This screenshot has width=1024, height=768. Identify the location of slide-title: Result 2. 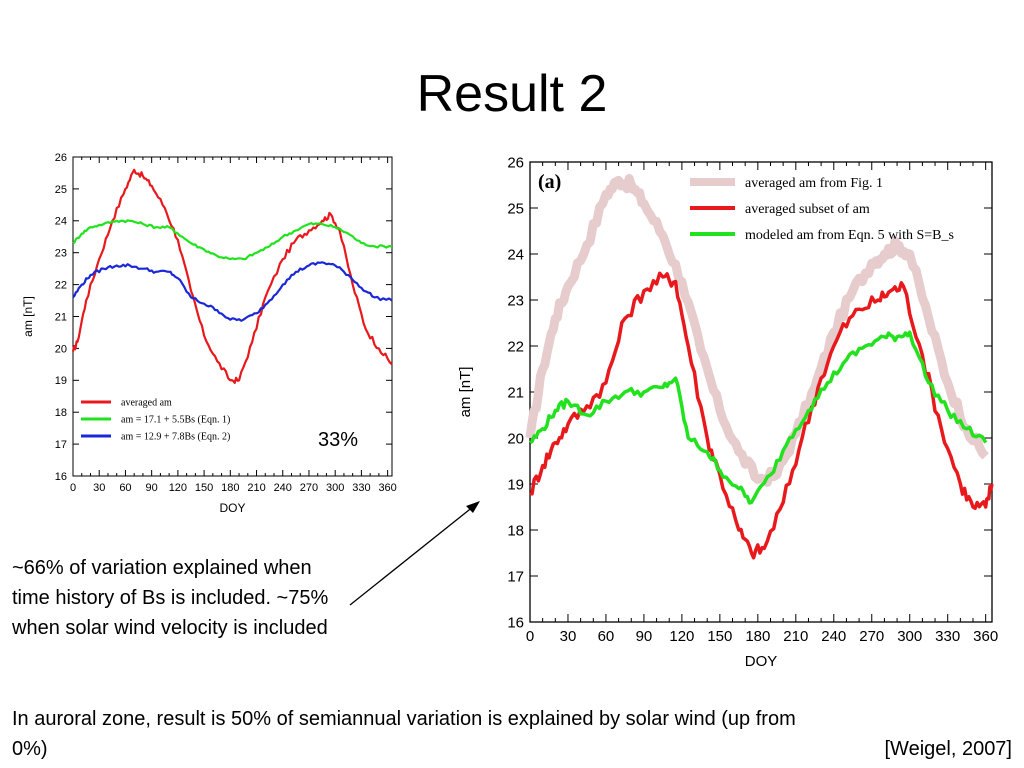
(512, 94).